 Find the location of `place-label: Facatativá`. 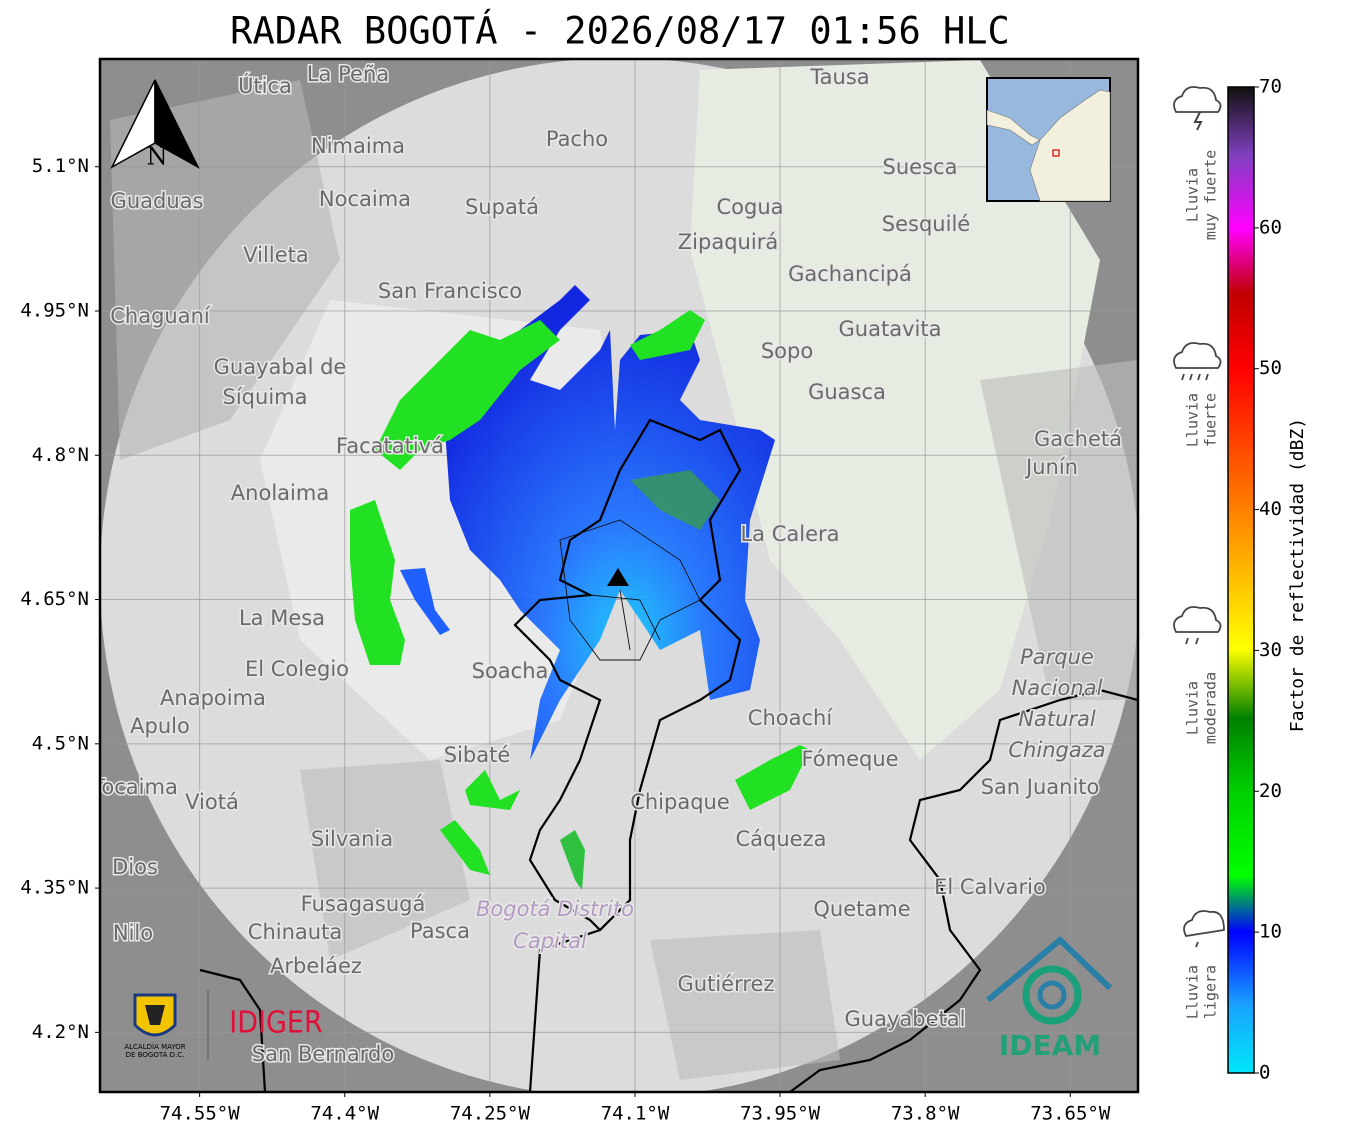

place-label: Facatativá is located at coordinates (390, 446).